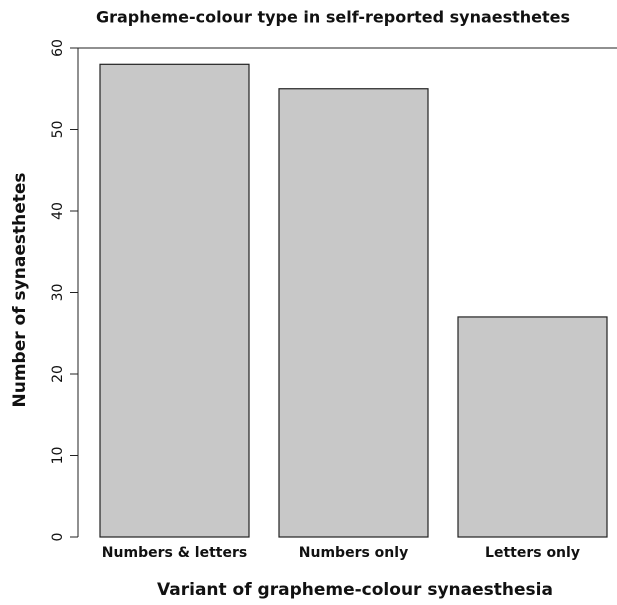 This screenshot has width=617, height=605. Describe the element at coordinates (58, 456) in the screenshot. I see `y-tick-label: 10` at that location.